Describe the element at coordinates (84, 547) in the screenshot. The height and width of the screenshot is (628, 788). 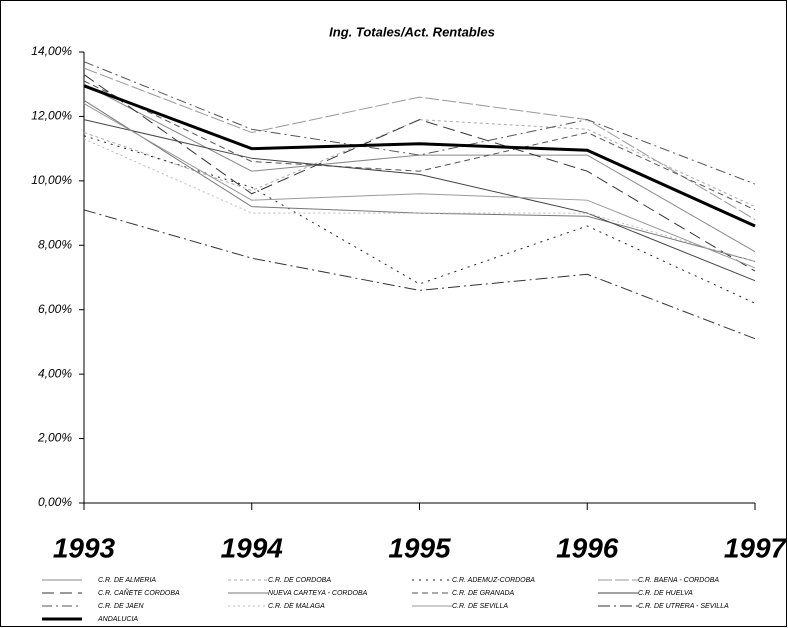
I see `x-tick-label: 1993` at that location.